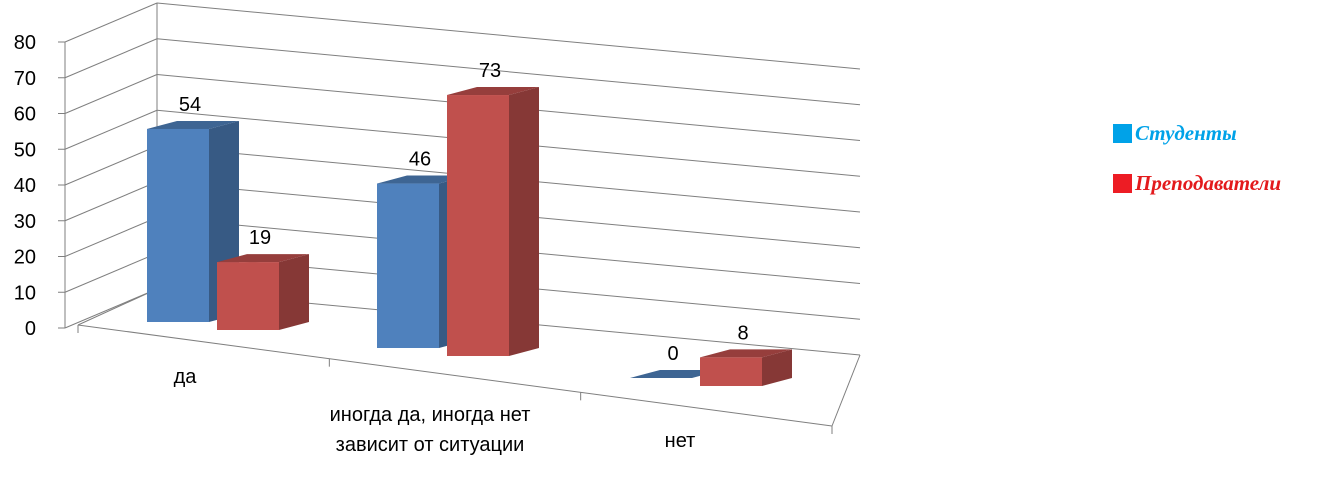 Image resolution: width=1321 pixels, height=492 pixels. I want to click on y-tick-label: 30, so click(25, 222).